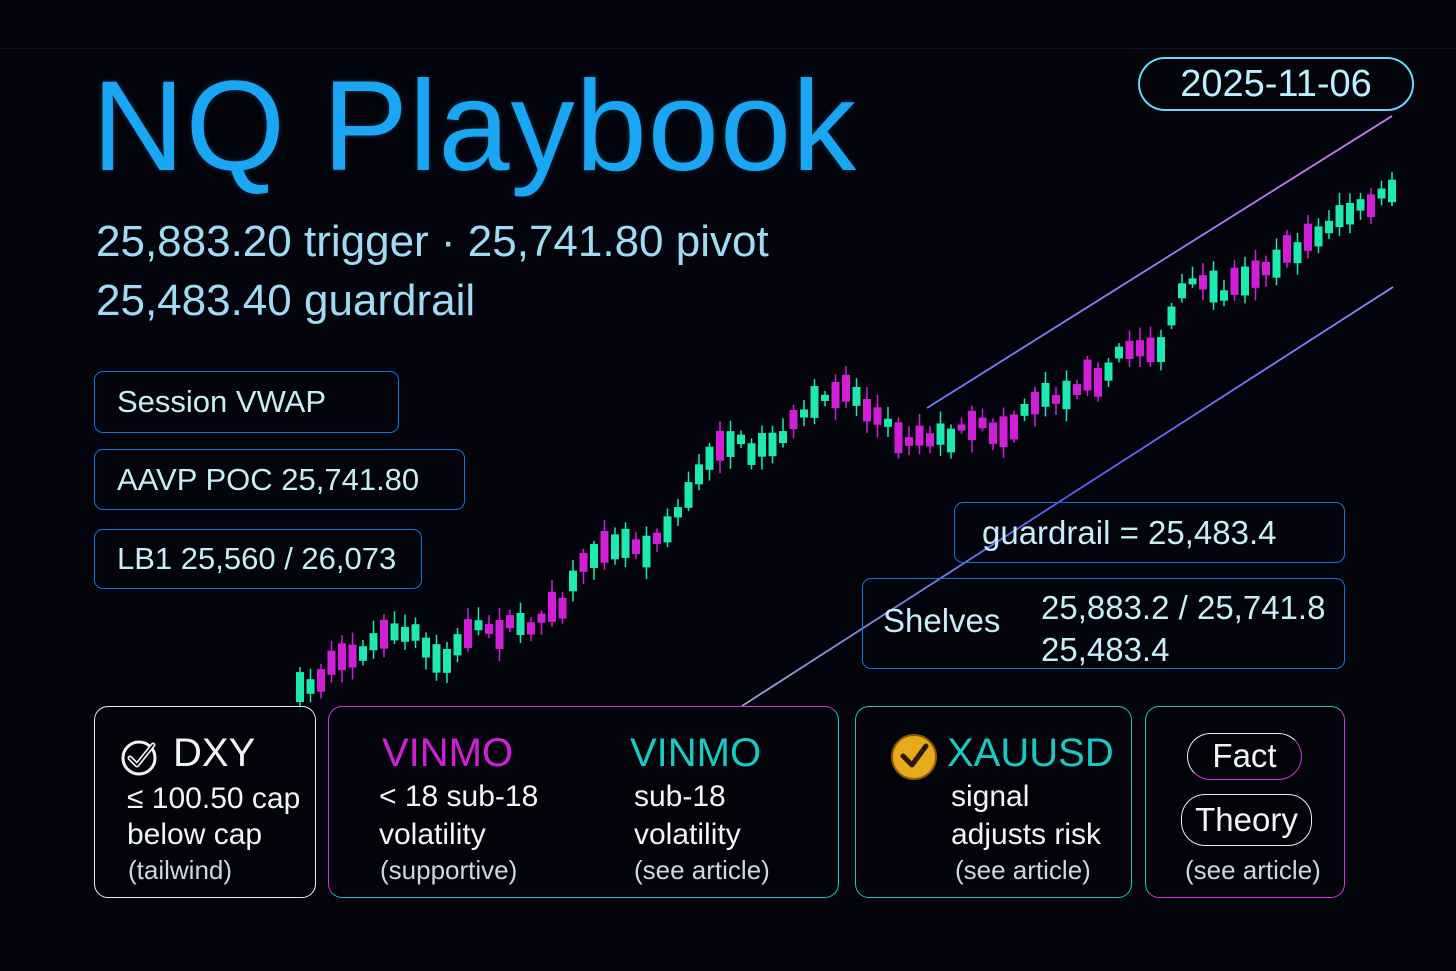  What do you see at coordinates (687, 834) in the screenshot?
I see `vinmo-right-line-2: volatility` at bounding box center [687, 834].